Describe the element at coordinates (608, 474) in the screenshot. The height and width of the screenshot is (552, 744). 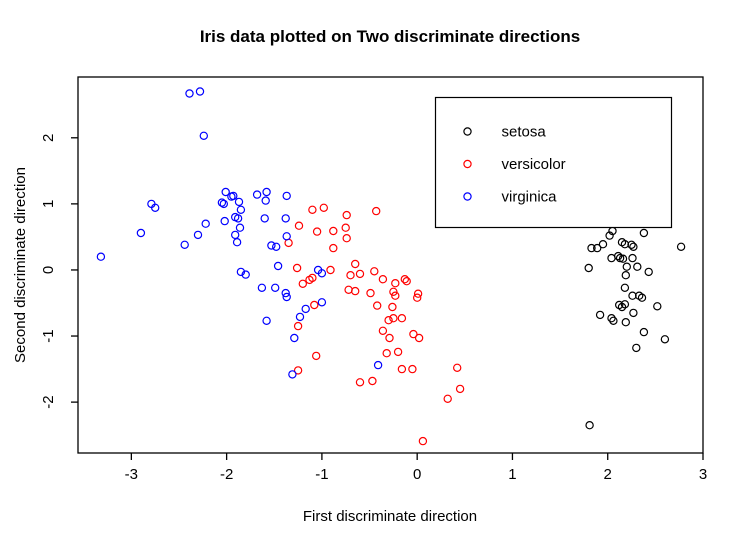
I see `x-tick-label: 2` at that location.